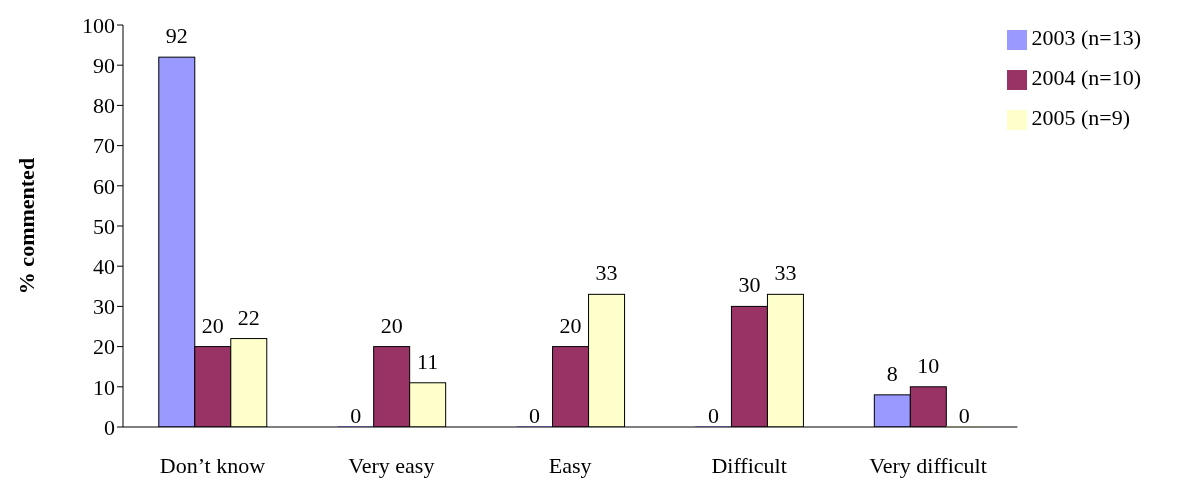  What do you see at coordinates (1086, 77) in the screenshot?
I see `legend-label: 2004 (n=10)` at bounding box center [1086, 77].